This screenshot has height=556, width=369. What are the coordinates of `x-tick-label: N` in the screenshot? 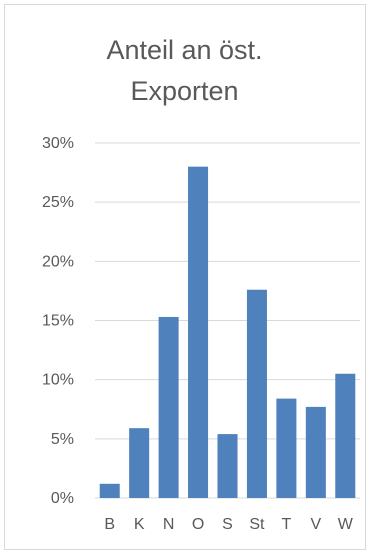 It's located at (169, 524).